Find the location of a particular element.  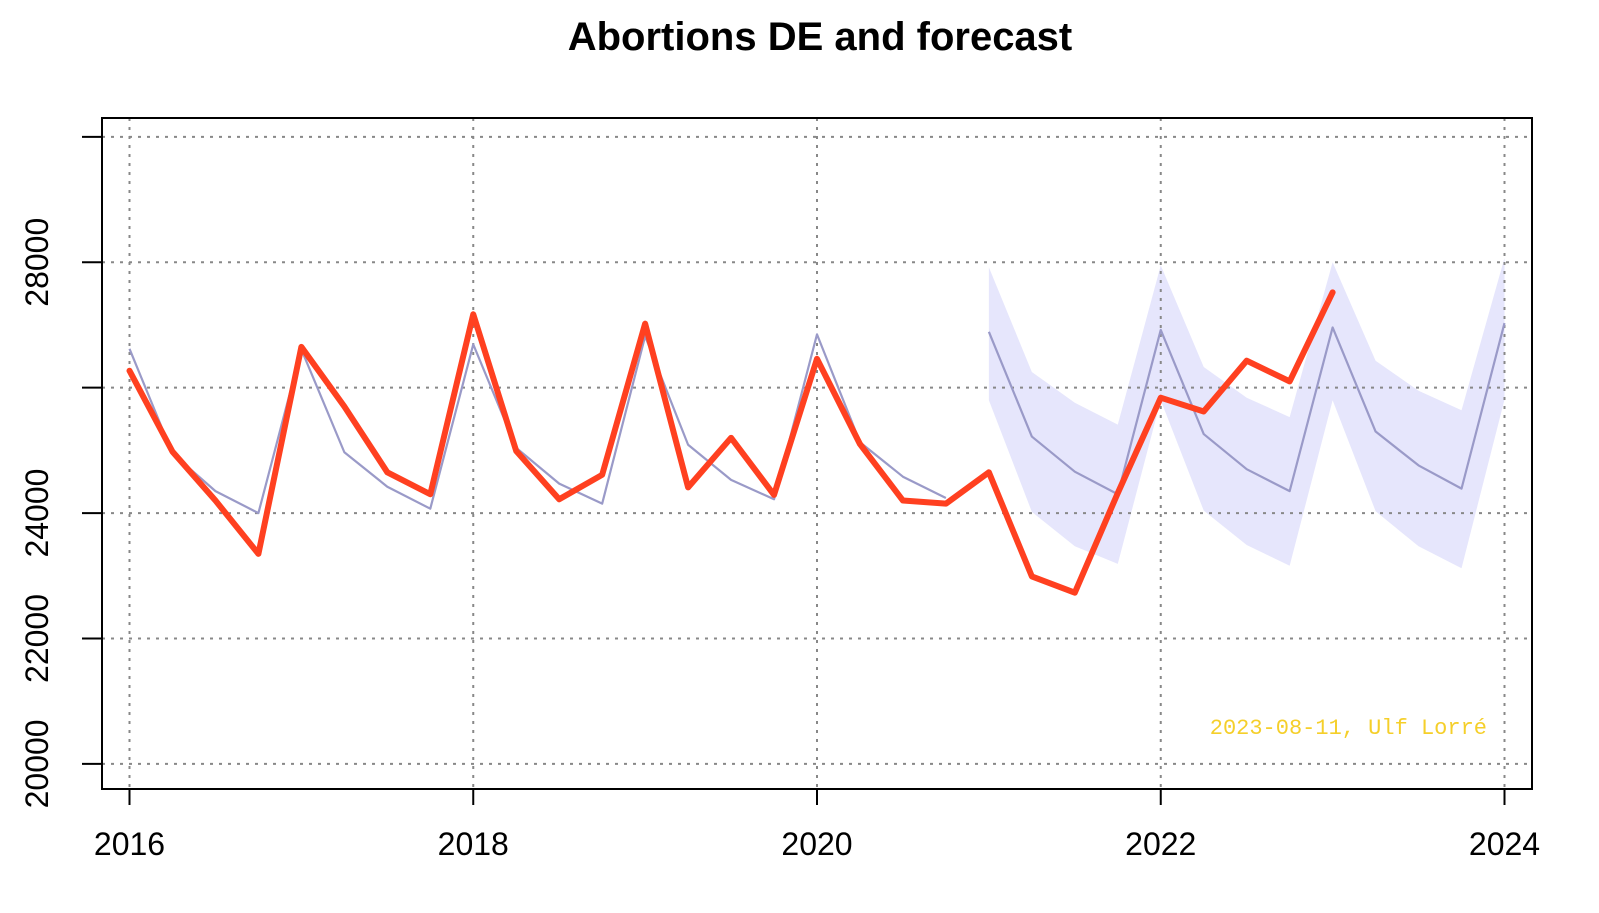

author-stamp: 2023-08-11, Ulf Lorré is located at coordinates (1348, 728).